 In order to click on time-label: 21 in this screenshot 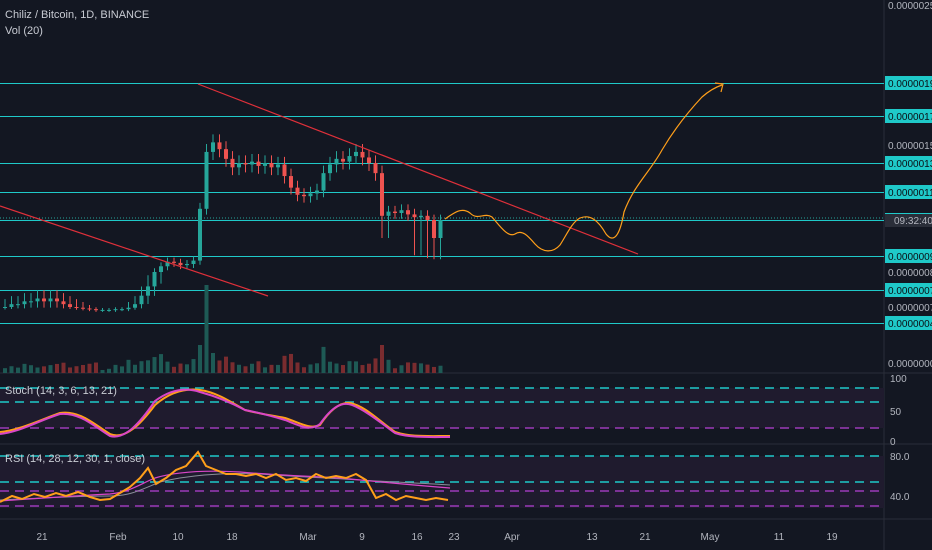, I will do `click(42, 537)`.